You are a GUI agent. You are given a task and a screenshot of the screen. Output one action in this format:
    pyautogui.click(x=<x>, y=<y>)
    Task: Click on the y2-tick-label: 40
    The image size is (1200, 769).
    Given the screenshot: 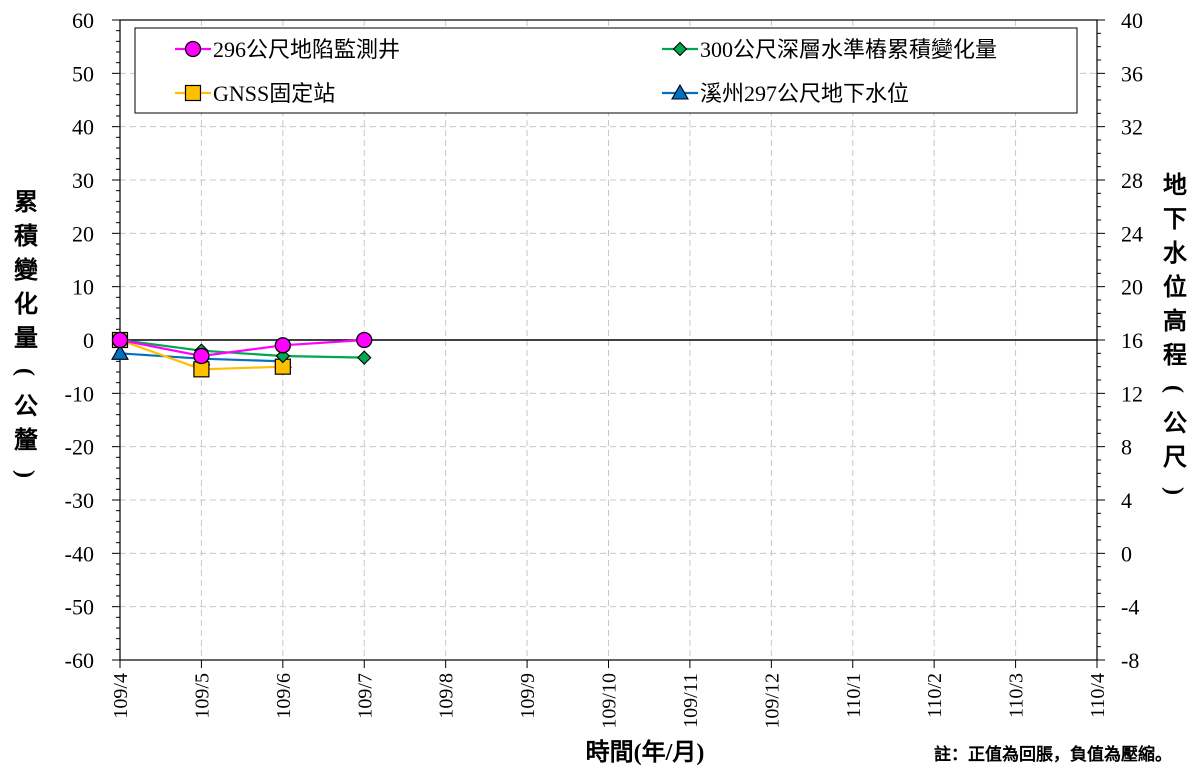 What is the action you would take?
    pyautogui.click(x=1132, y=20)
    